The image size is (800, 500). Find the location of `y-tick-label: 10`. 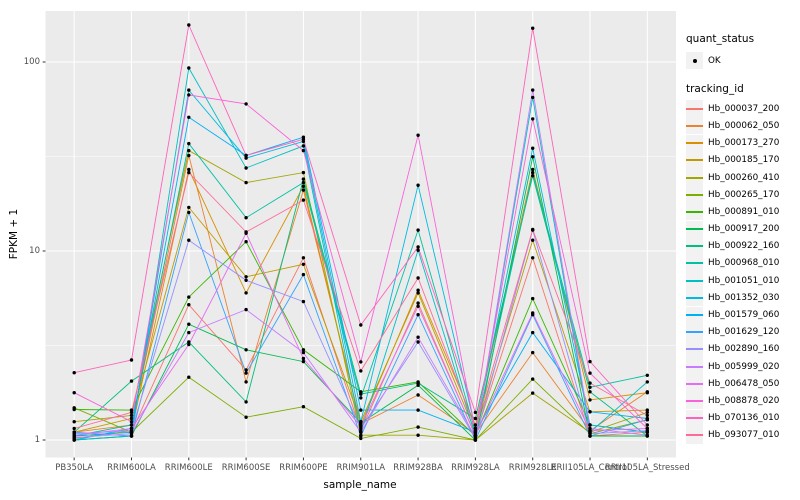

y-tick-label: 10 is located at coordinates (34, 250).